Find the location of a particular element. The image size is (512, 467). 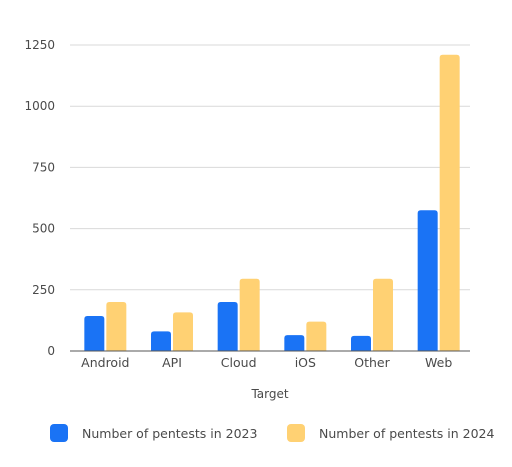

x-tick-label: API is located at coordinates (172, 362).